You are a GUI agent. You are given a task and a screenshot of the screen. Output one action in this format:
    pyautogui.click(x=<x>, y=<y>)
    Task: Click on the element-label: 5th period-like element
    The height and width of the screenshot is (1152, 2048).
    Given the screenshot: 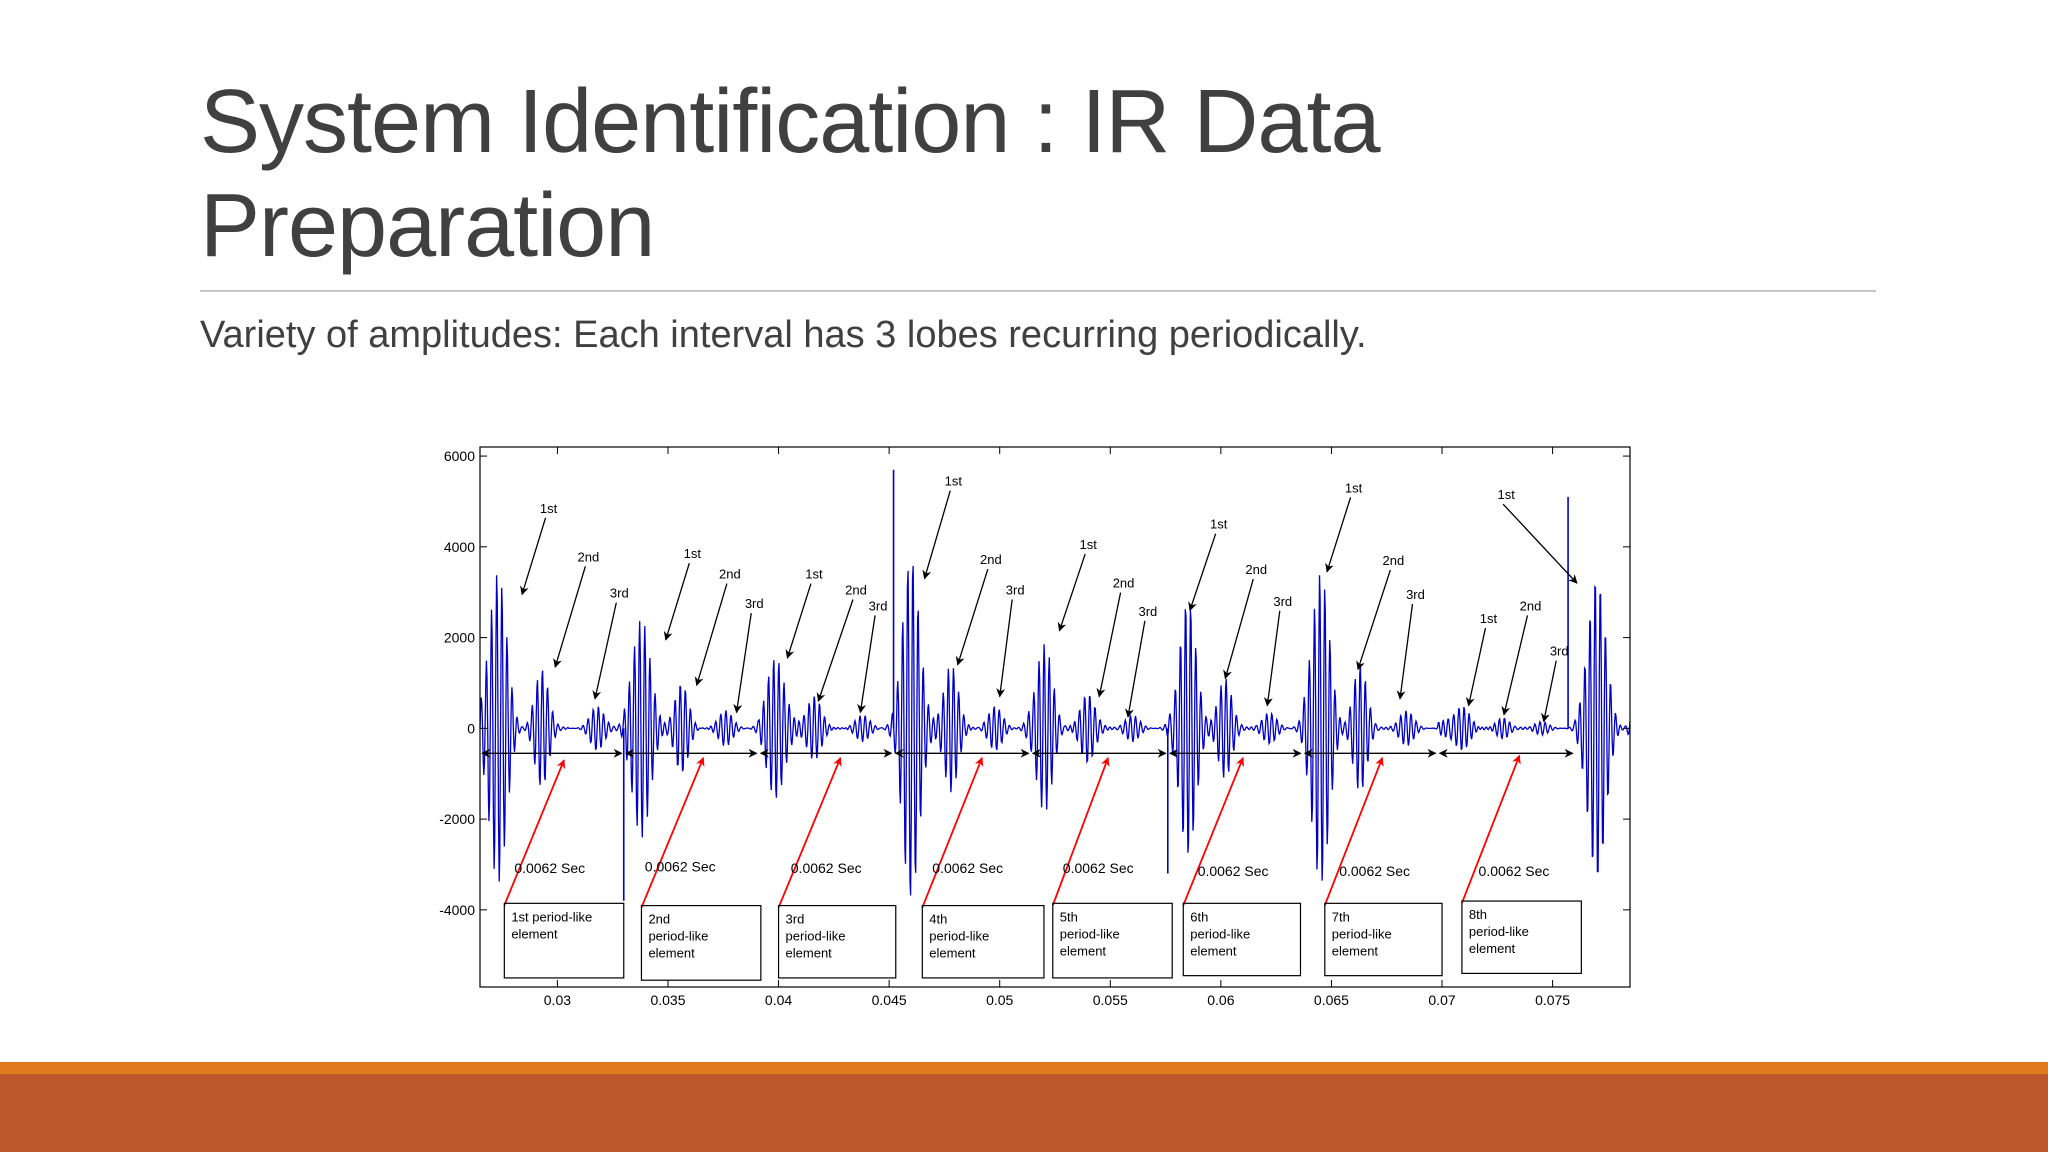 What is the action you would take?
    pyautogui.click(x=1090, y=933)
    